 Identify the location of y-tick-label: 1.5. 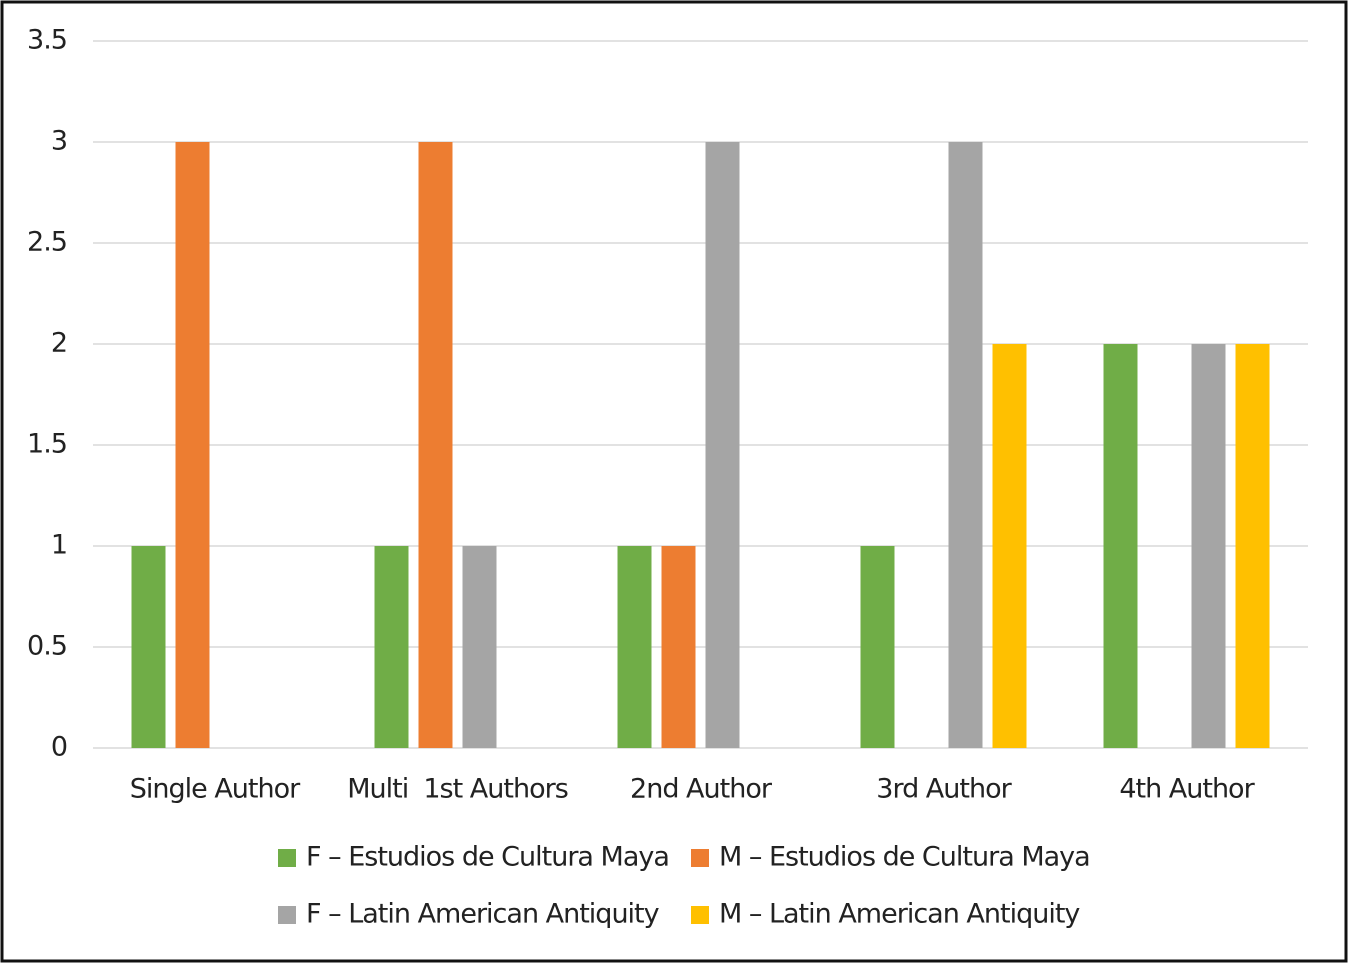
(47, 444).